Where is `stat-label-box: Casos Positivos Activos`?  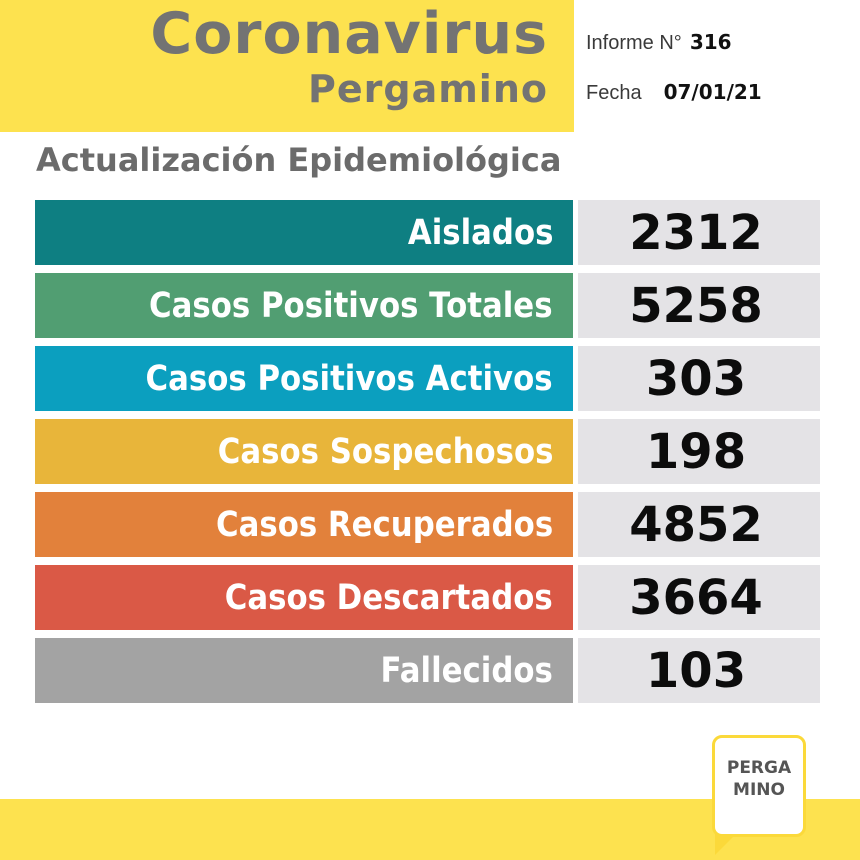 stat-label-box: Casos Positivos Activos is located at coordinates (304, 378).